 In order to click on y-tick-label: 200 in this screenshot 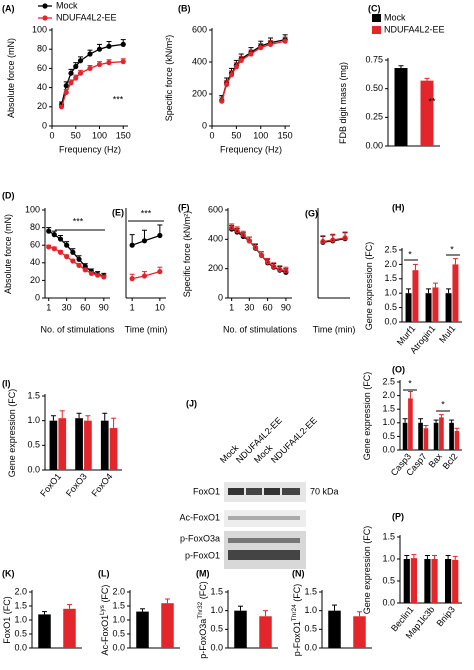, I will do `click(215, 268)`.